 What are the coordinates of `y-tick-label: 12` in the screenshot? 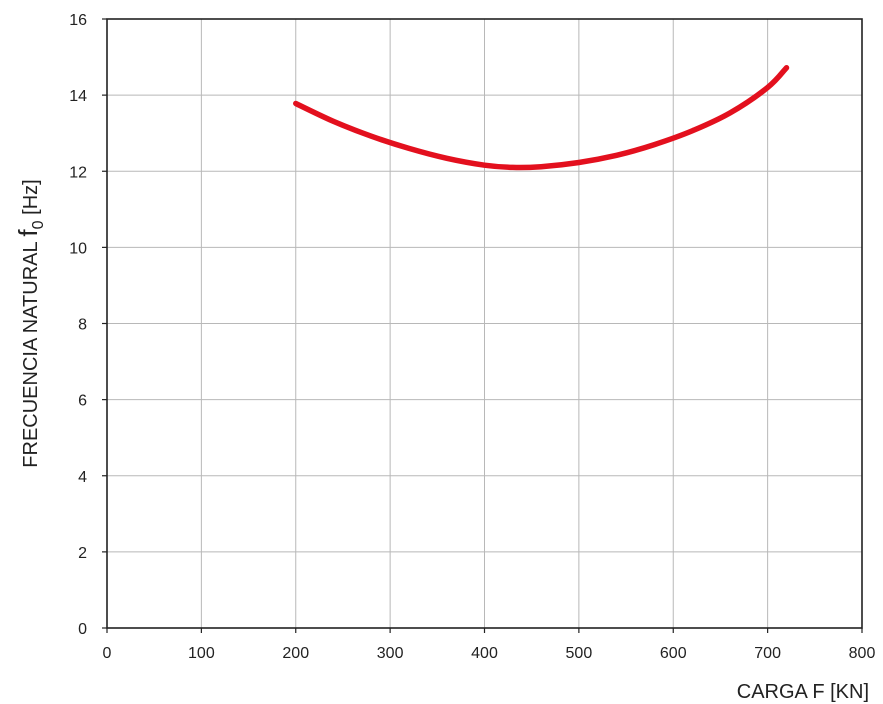 It's located at (78, 172).